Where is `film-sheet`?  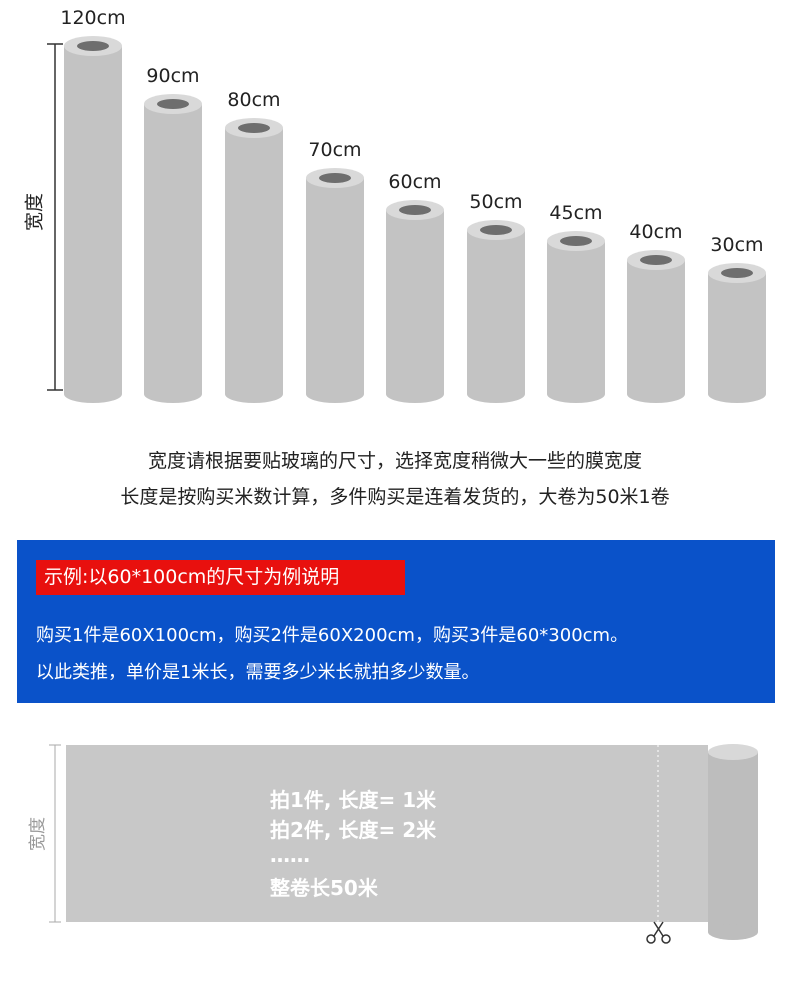 film-sheet is located at coordinates (387, 833).